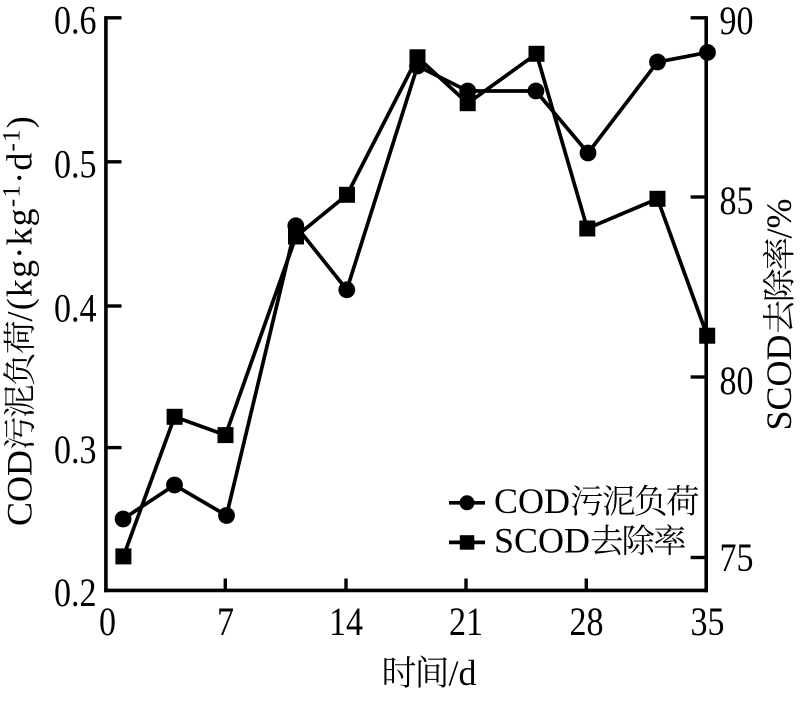 Image resolution: width=812 pixels, height=702 pixels. What do you see at coordinates (737, 201) in the screenshot?
I see `svg-text: 85` at bounding box center [737, 201].